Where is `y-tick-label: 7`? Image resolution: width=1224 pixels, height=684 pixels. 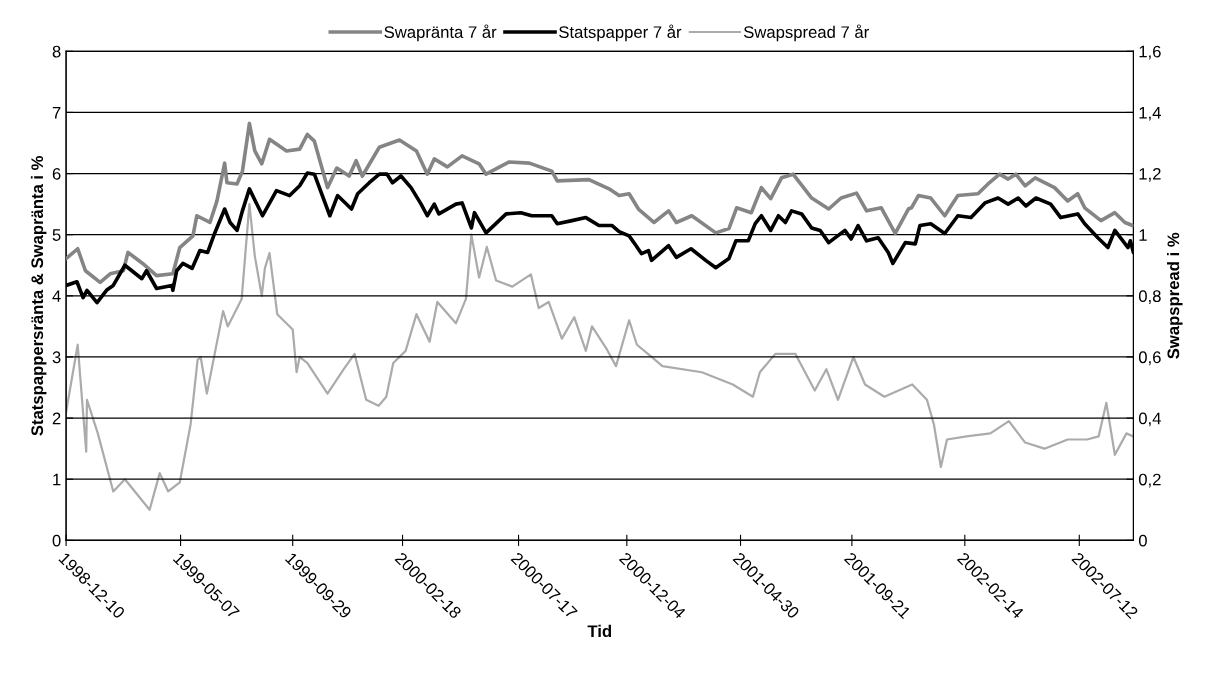
y-tick-label: 7 is located at coordinates (56, 113).